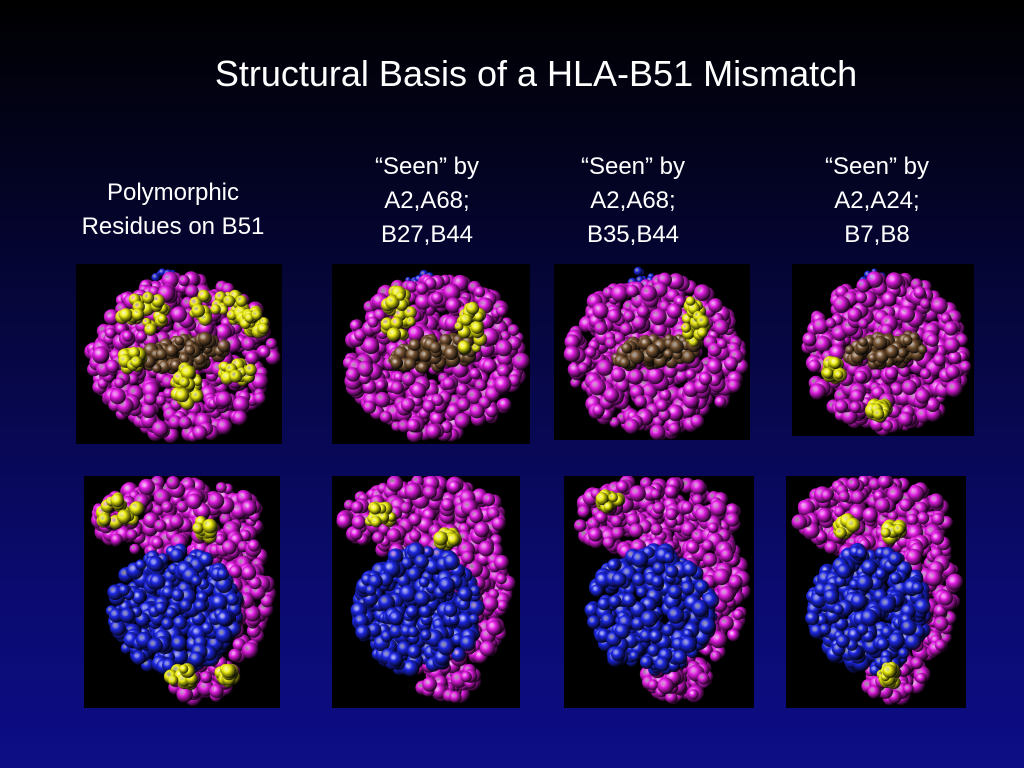  What do you see at coordinates (633, 234) in the screenshot?
I see `caption-line: B35,B44` at bounding box center [633, 234].